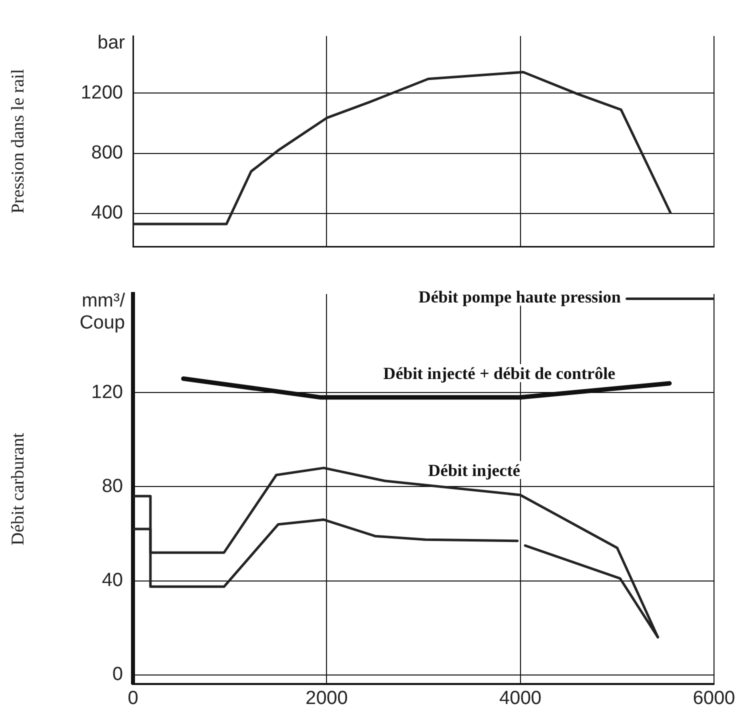 The height and width of the screenshot is (715, 740). I want to click on series-label: Débit pompe haute pression, so click(520, 297).